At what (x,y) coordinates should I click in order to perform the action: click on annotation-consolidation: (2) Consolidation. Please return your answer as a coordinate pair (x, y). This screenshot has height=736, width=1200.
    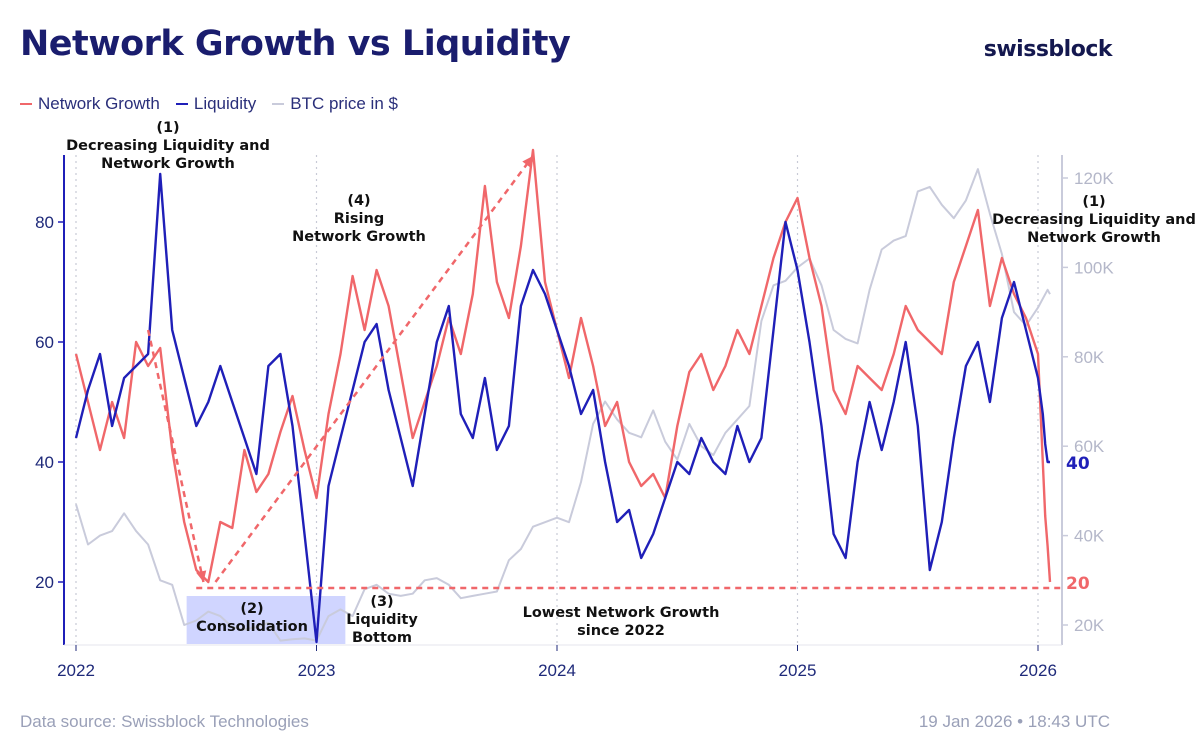
    Looking at the image, I should click on (252, 618).